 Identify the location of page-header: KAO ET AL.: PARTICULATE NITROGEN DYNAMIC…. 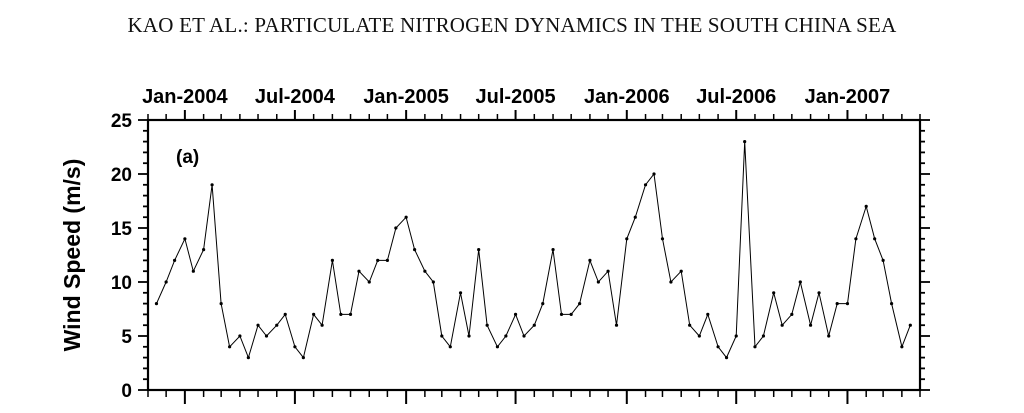
(512, 25).